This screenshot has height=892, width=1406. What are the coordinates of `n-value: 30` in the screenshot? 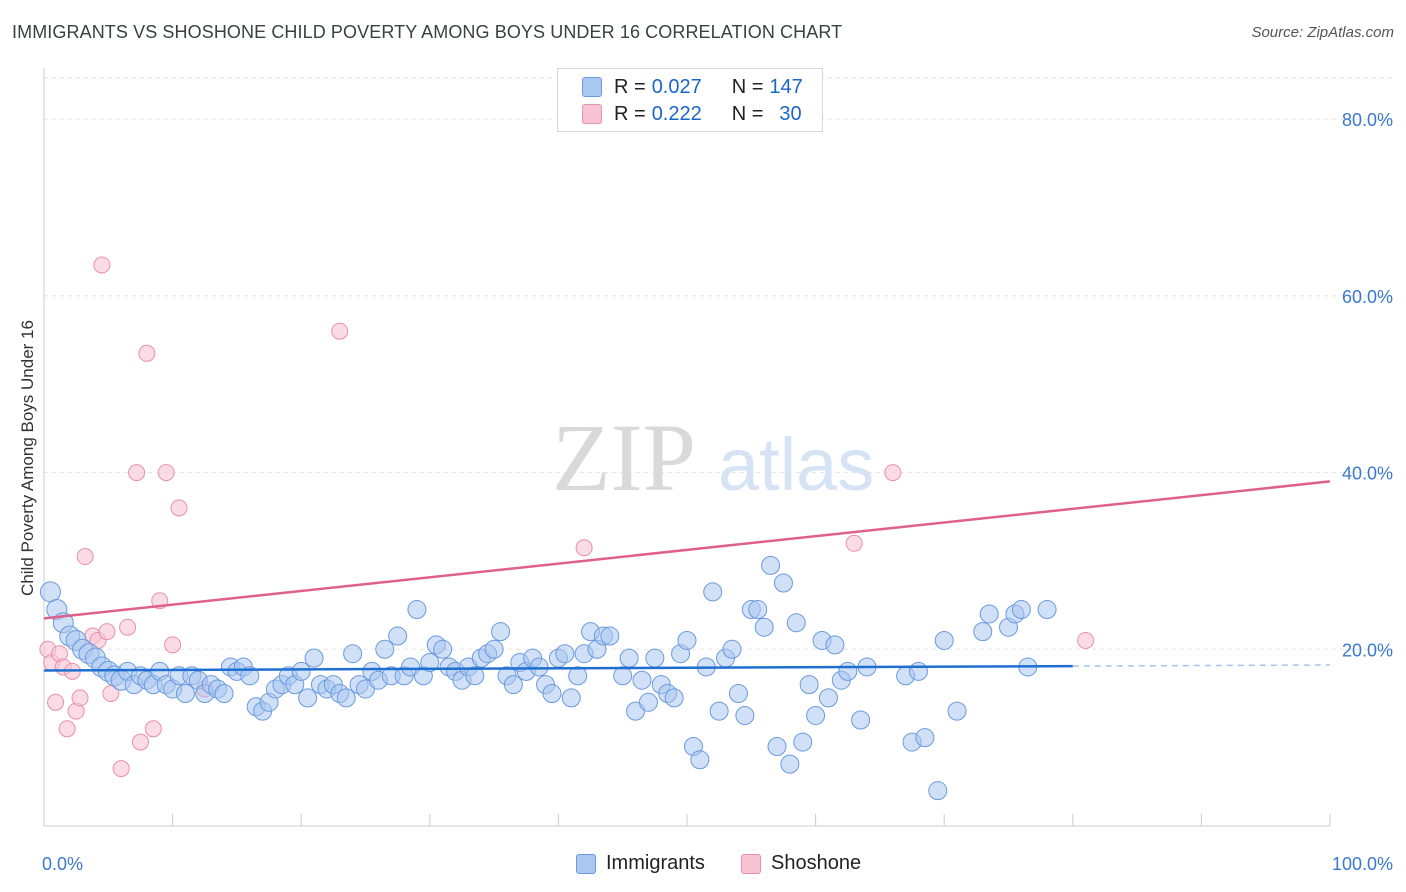 It's located at (790, 113).